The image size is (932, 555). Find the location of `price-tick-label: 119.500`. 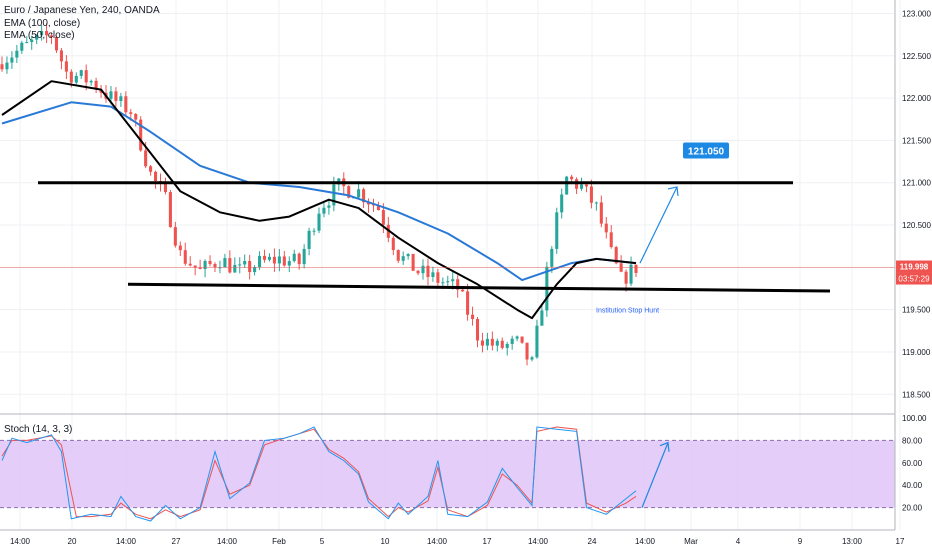

price-tick-label: 119.500 is located at coordinates (916, 310).